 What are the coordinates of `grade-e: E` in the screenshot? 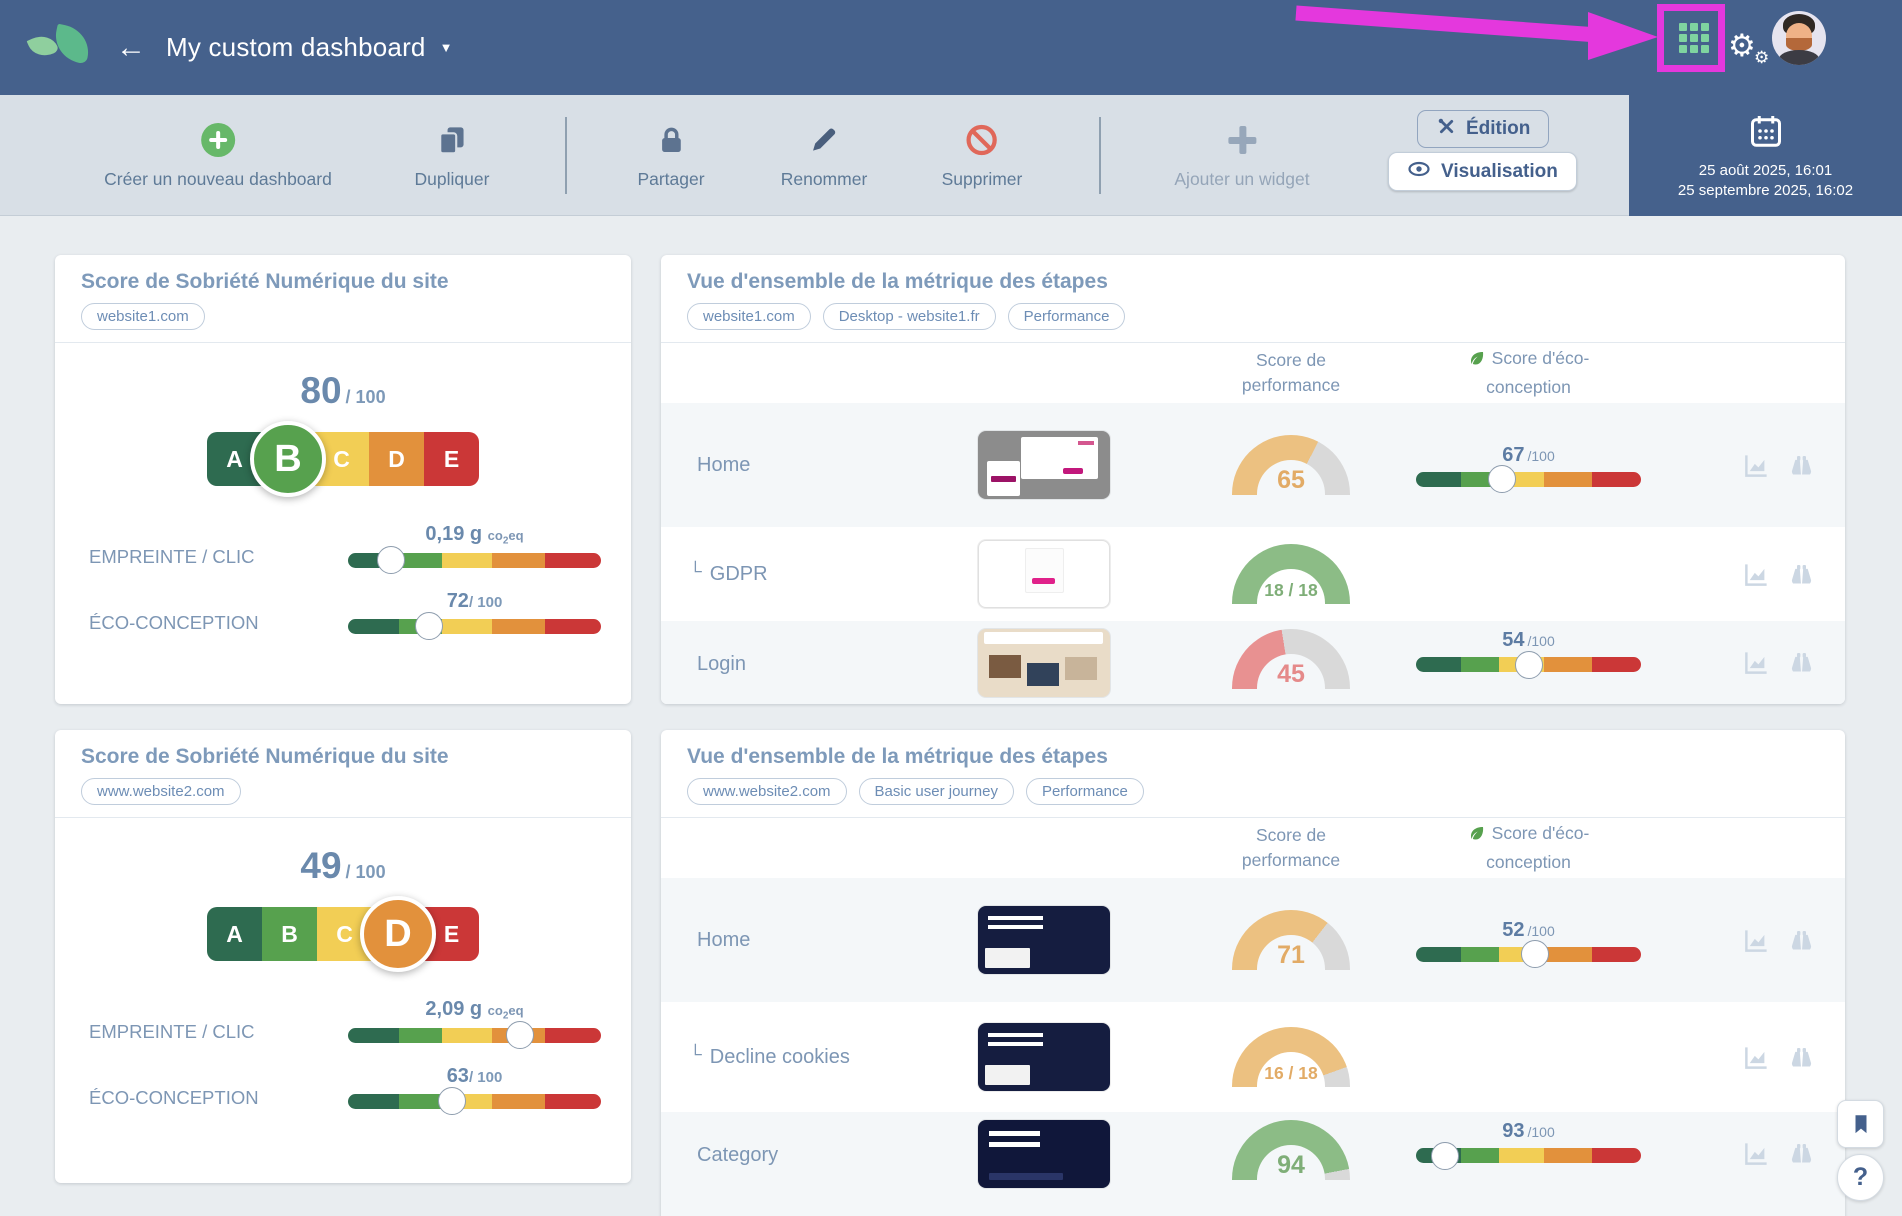 It's located at (451, 459).